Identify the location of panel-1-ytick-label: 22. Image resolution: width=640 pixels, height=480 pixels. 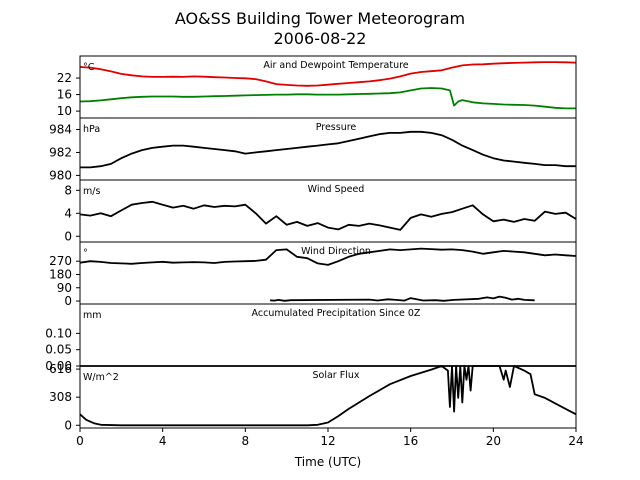
(64, 78).